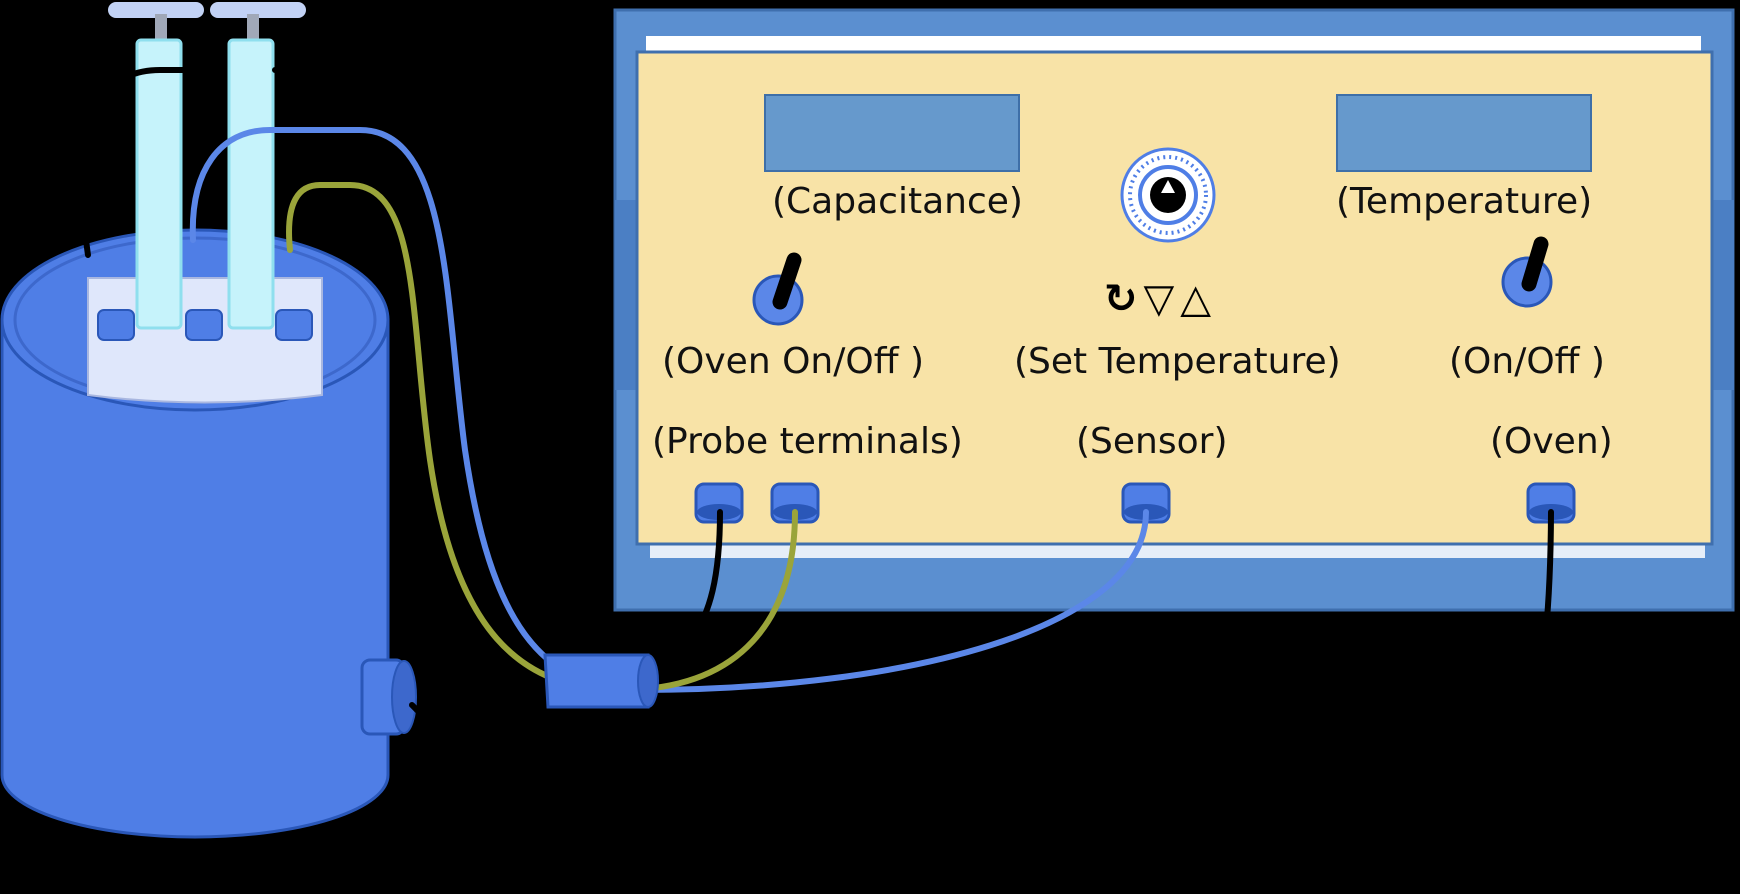 The height and width of the screenshot is (894, 1740). I want to click on power-toggle-switch, so click(1527, 272).